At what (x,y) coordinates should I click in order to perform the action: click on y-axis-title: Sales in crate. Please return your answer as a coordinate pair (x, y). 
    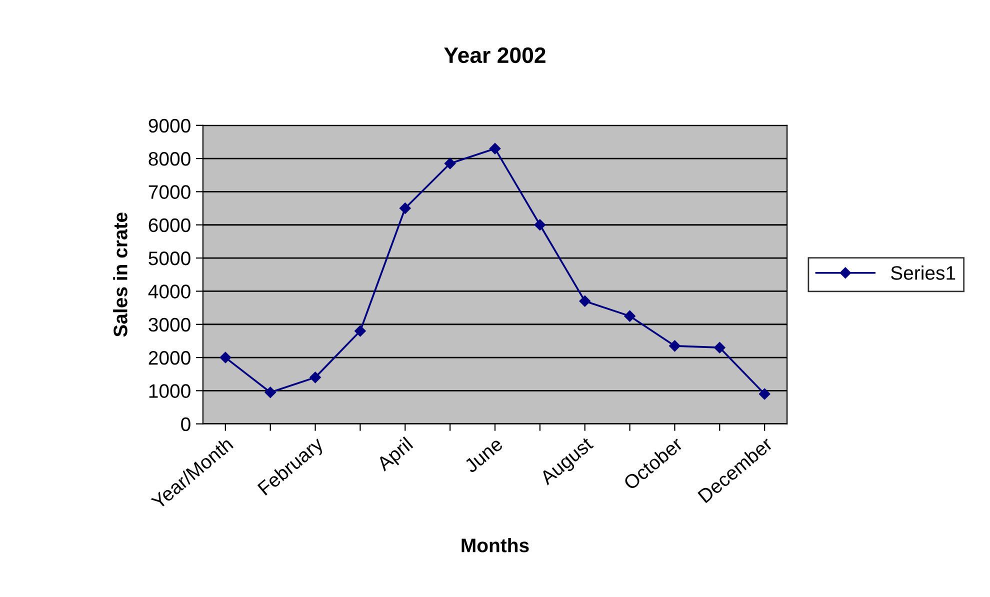
    Looking at the image, I should click on (120, 274).